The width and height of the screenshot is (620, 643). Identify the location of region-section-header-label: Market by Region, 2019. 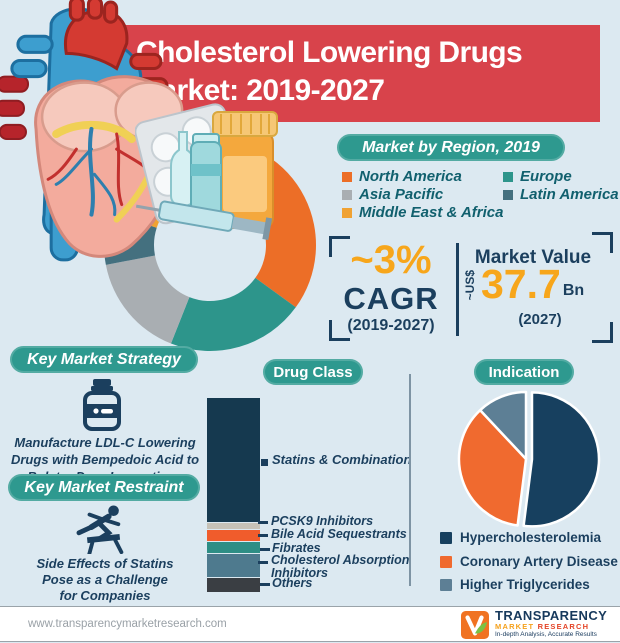
(451, 147).